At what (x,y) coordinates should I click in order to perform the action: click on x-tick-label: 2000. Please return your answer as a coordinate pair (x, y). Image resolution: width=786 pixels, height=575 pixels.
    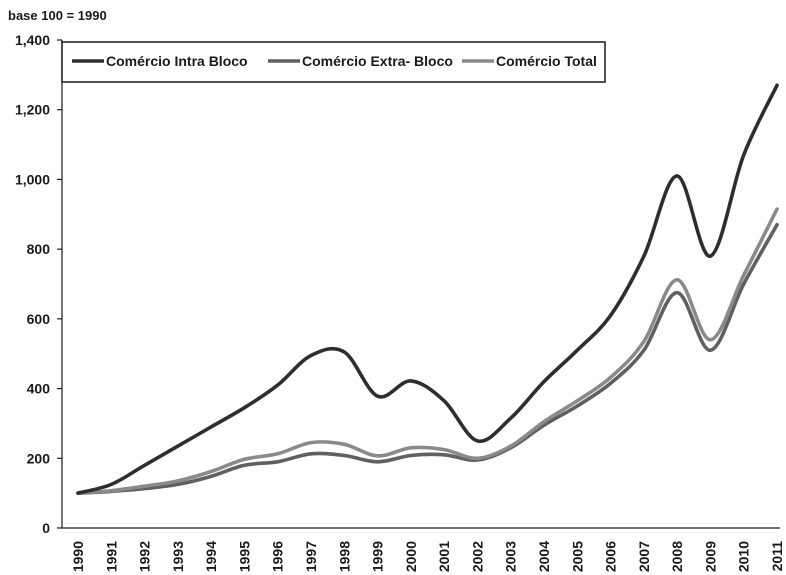
    Looking at the image, I should click on (411, 556).